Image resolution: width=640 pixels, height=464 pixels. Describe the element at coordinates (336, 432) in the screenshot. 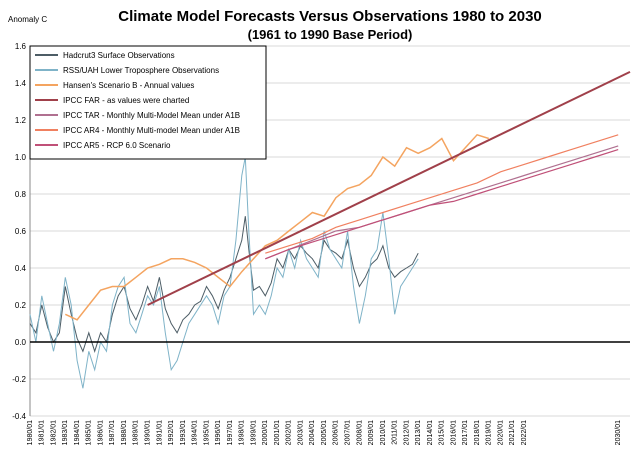

I see `x-tick-label: 2006/01` at that location.